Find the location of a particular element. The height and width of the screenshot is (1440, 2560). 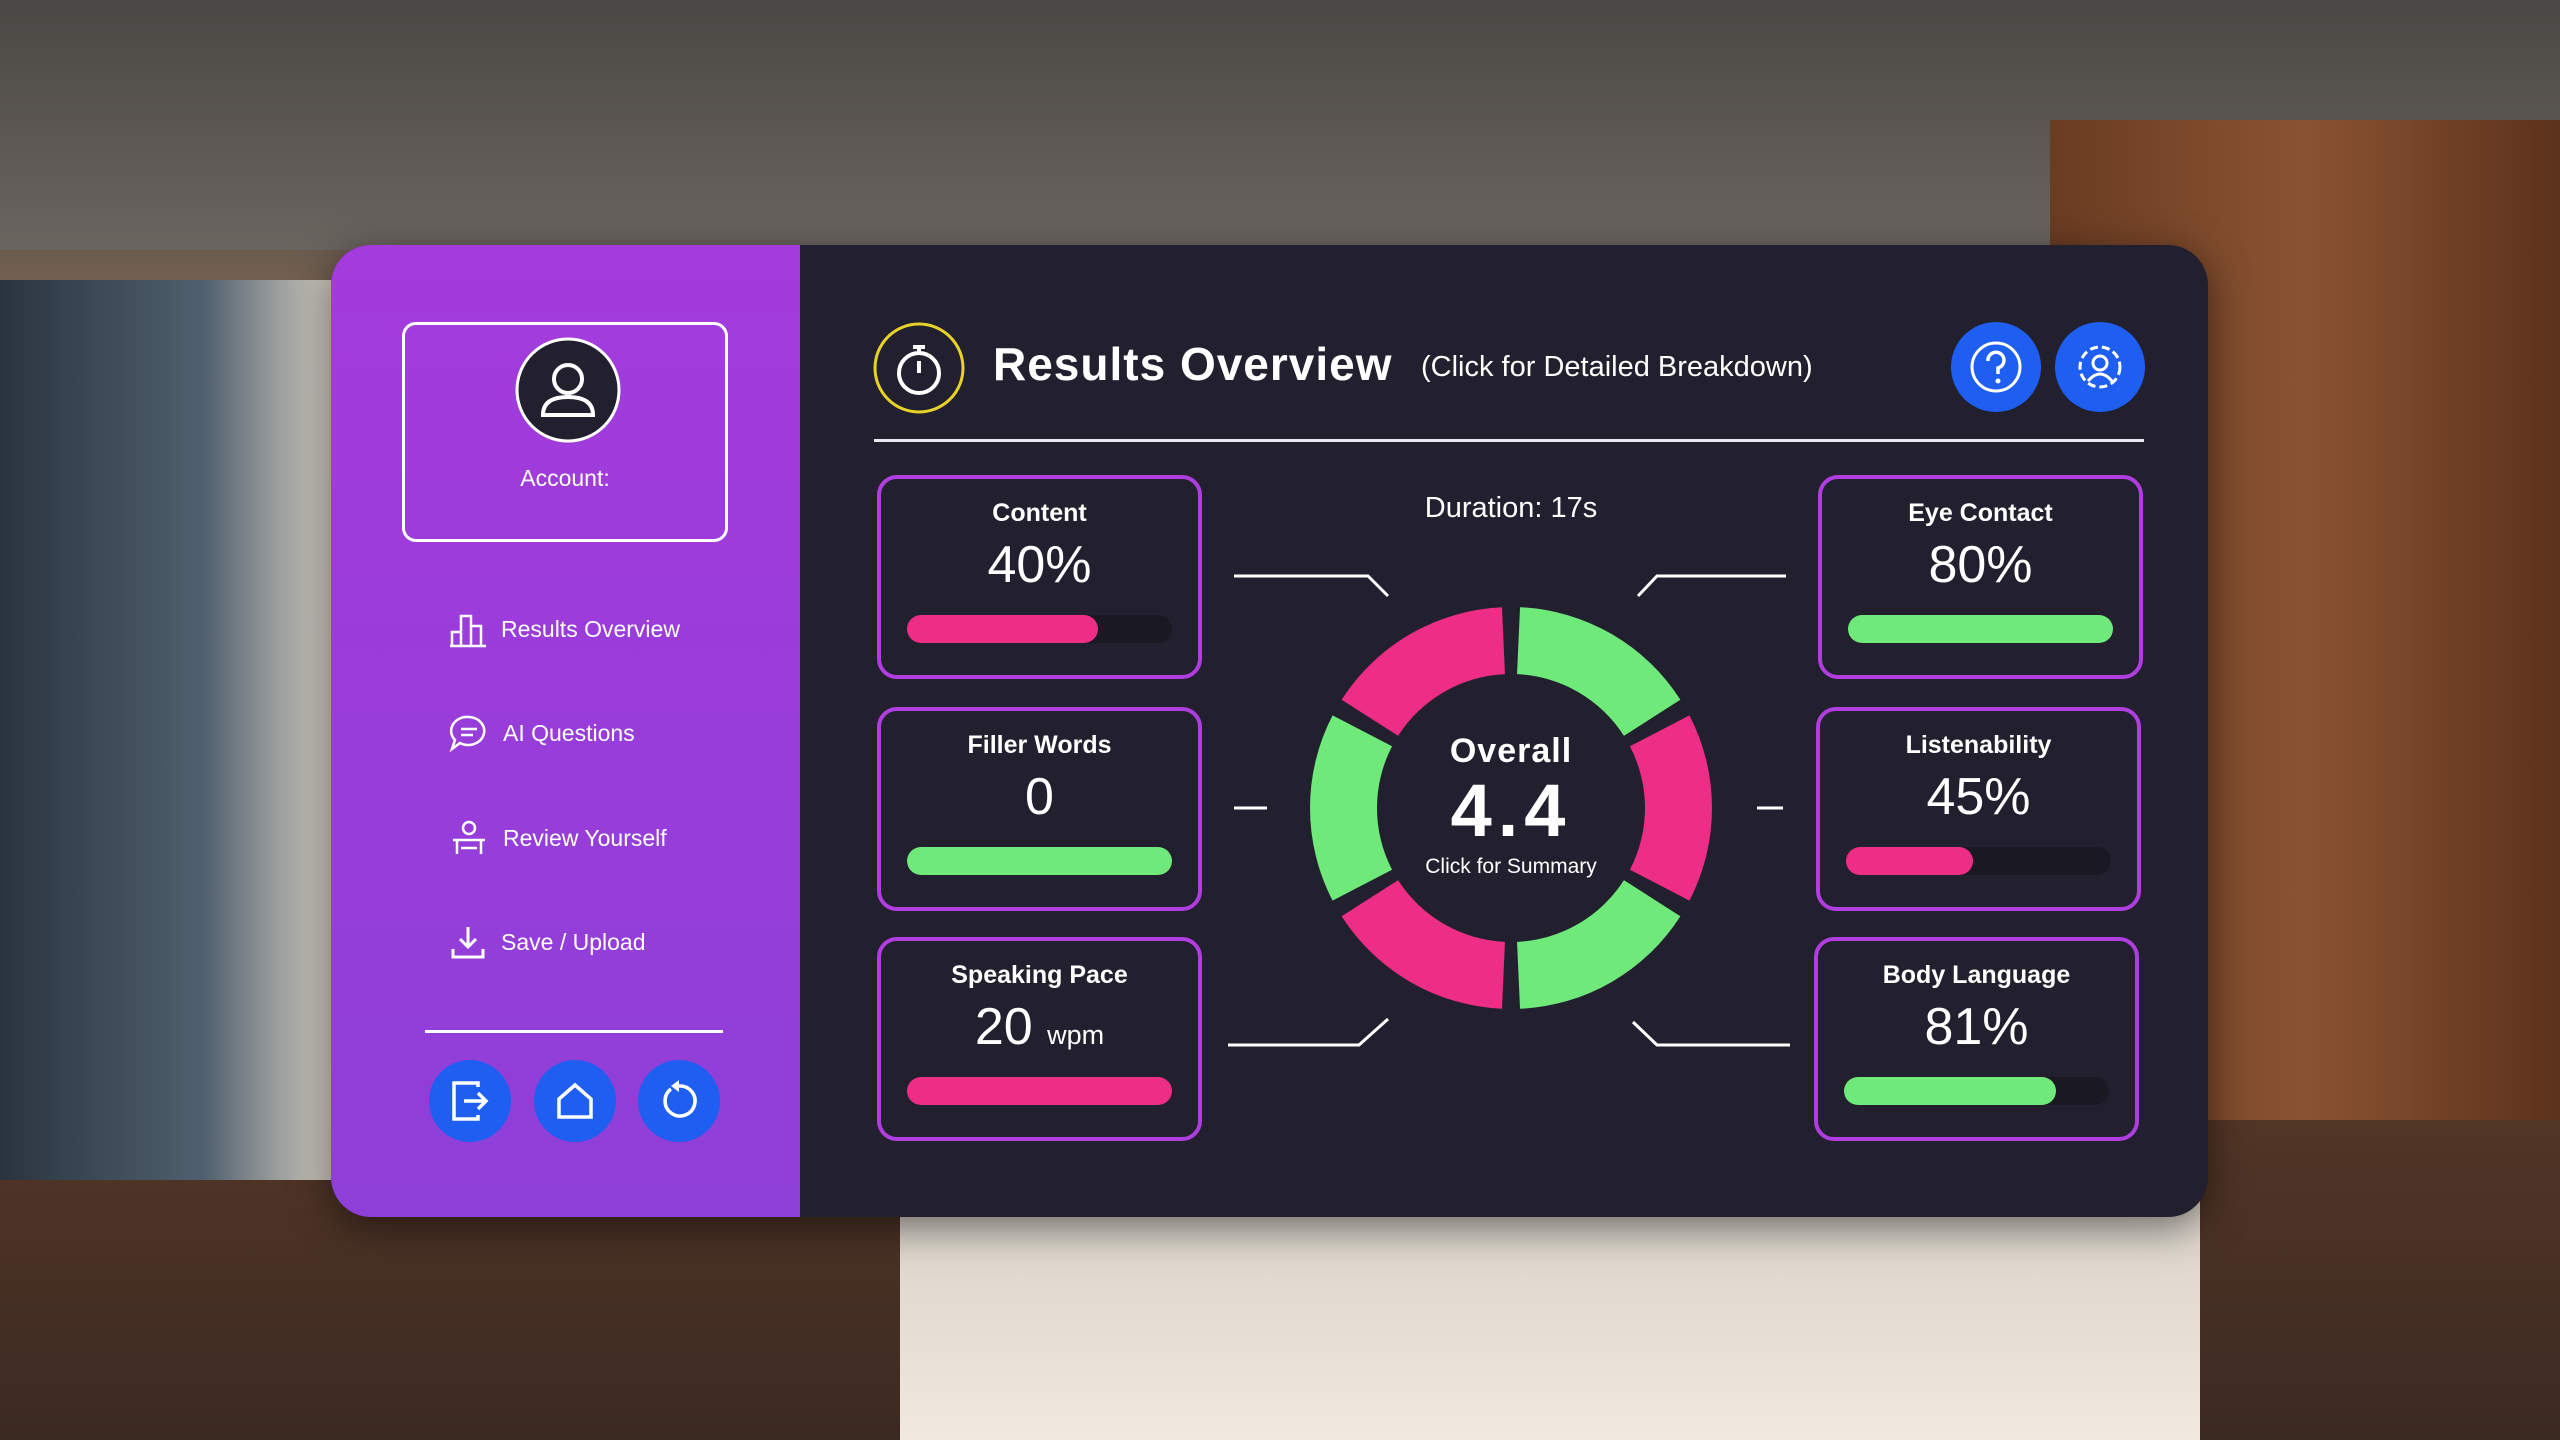

metric-label: Filler Words is located at coordinates (1039, 745).